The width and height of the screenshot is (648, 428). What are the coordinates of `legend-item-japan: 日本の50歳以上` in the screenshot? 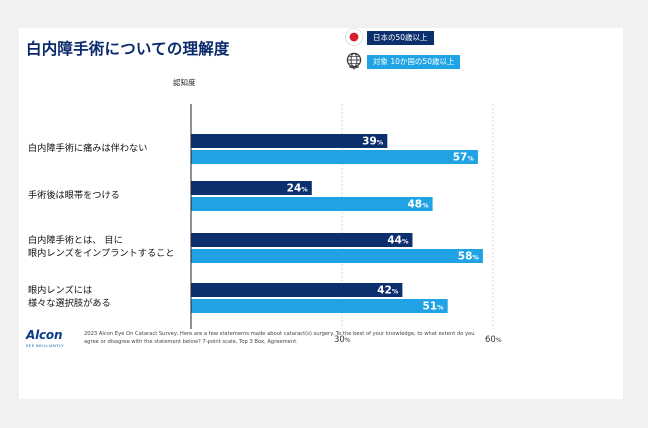 It's located at (425, 38).